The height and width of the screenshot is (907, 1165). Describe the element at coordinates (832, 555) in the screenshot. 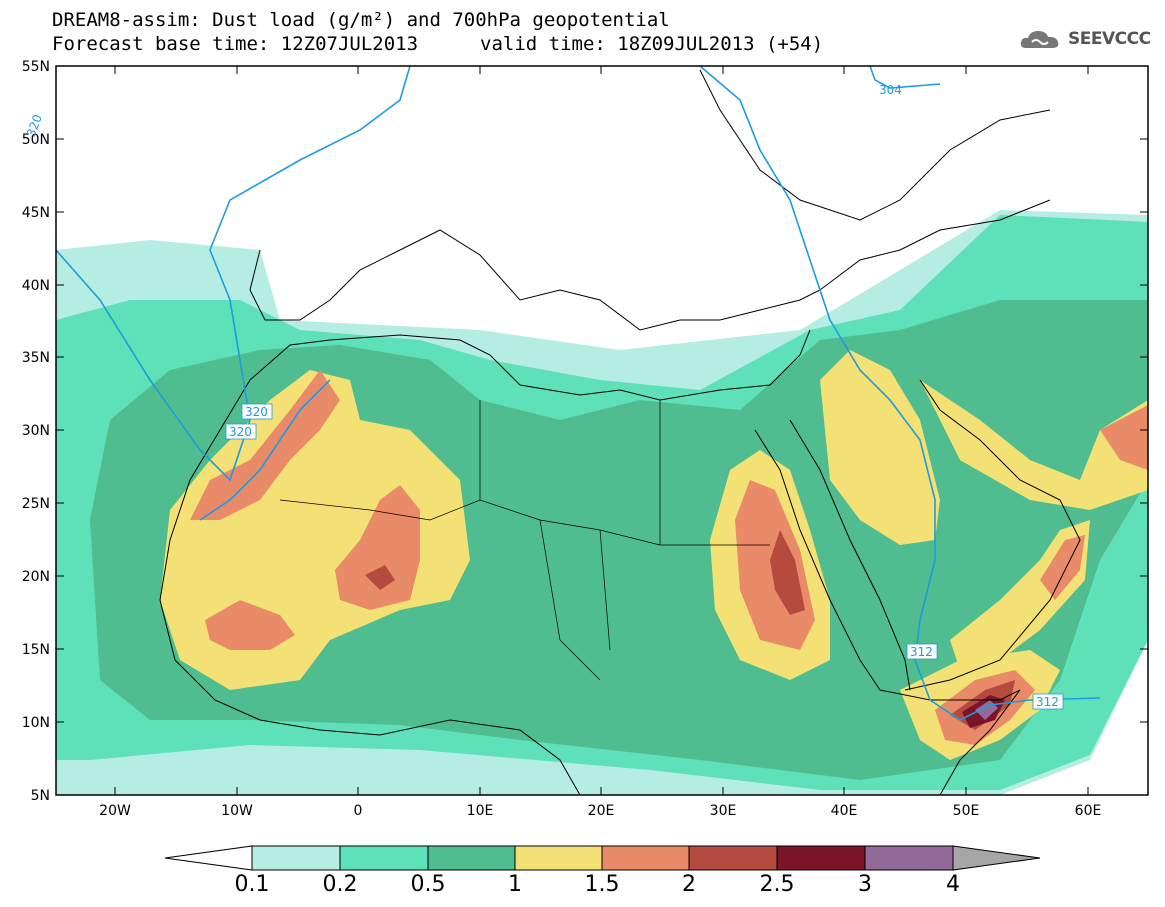

I see `coast-red-sea` at that location.